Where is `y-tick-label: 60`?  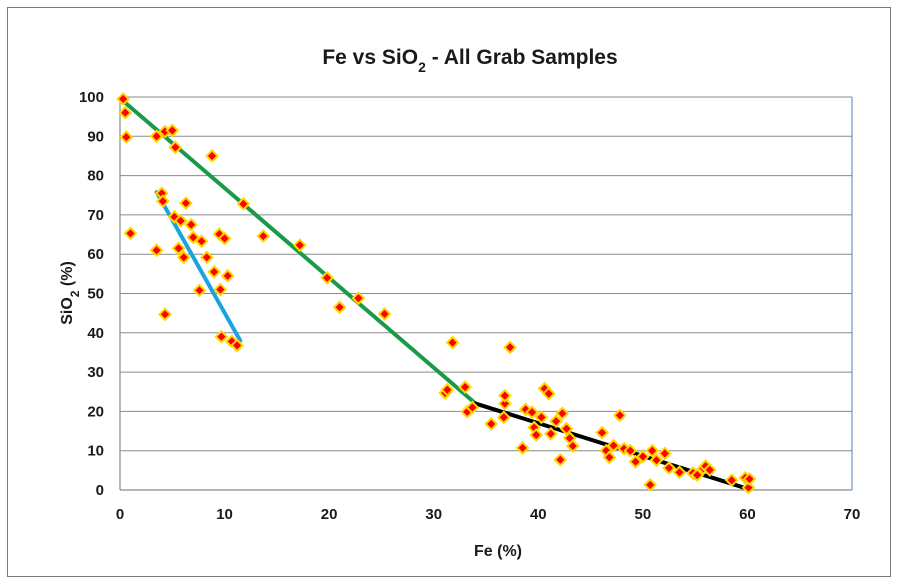 y-tick-label: 60 is located at coordinates (95, 254).